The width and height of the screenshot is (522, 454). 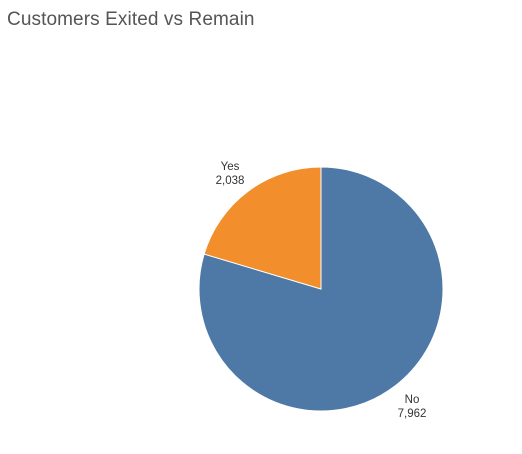 I want to click on slice-value-no: 7,962, so click(x=412, y=414).